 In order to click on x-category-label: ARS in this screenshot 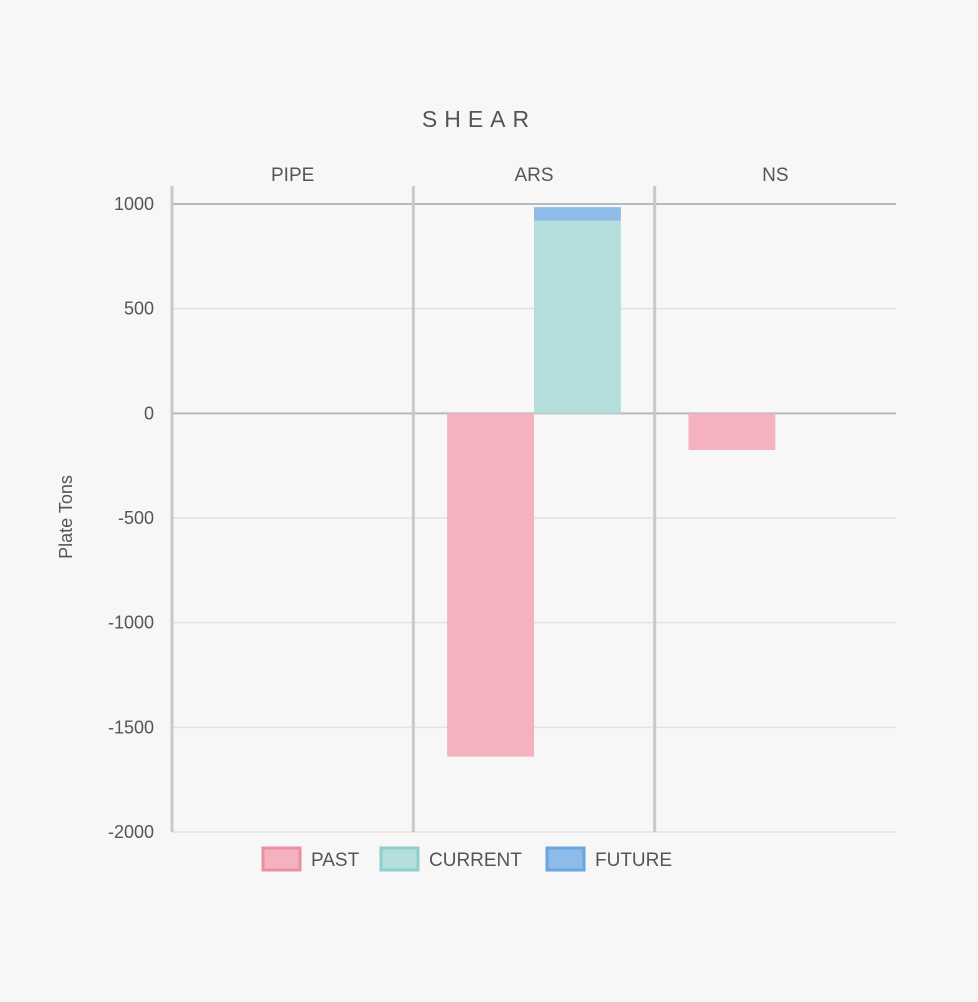, I will do `click(533, 175)`.